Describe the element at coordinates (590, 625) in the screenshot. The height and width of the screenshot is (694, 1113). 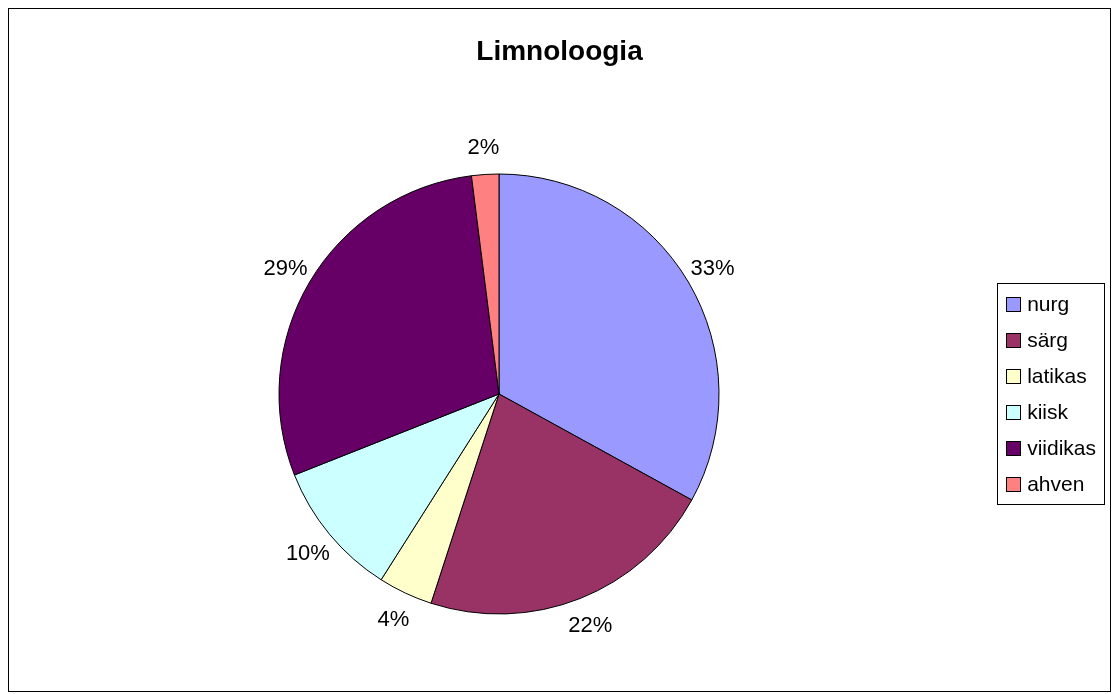
I see `data-label: 22%` at that location.